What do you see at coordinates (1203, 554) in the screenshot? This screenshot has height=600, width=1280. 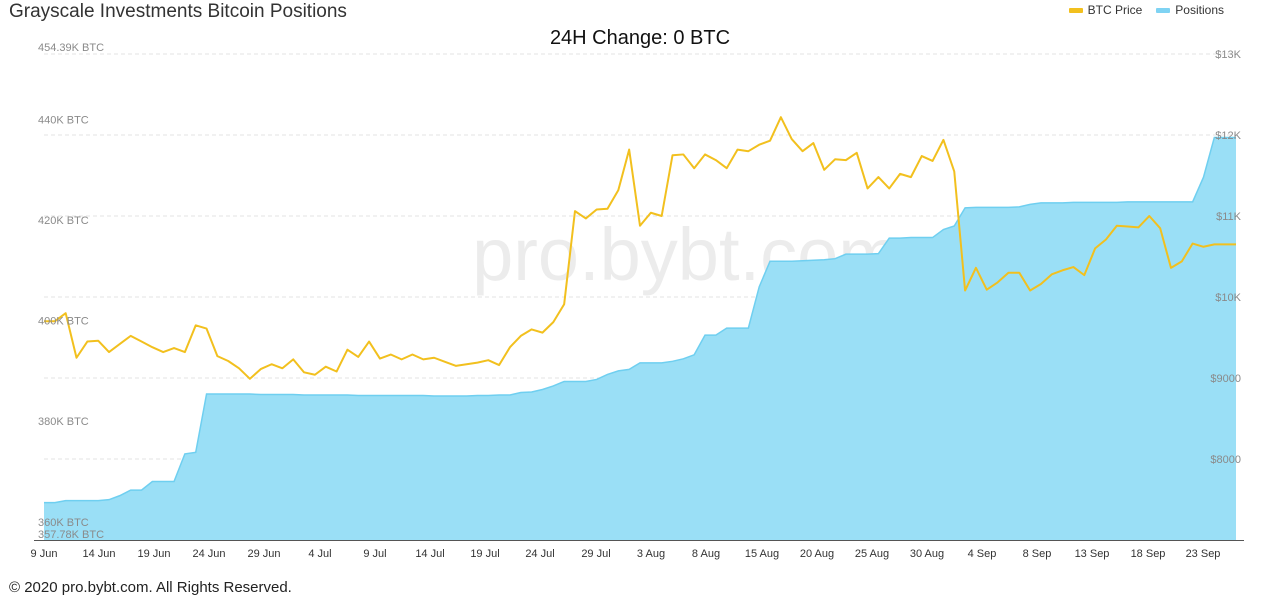 I see `x-tick-label: 23 Sep` at bounding box center [1203, 554].